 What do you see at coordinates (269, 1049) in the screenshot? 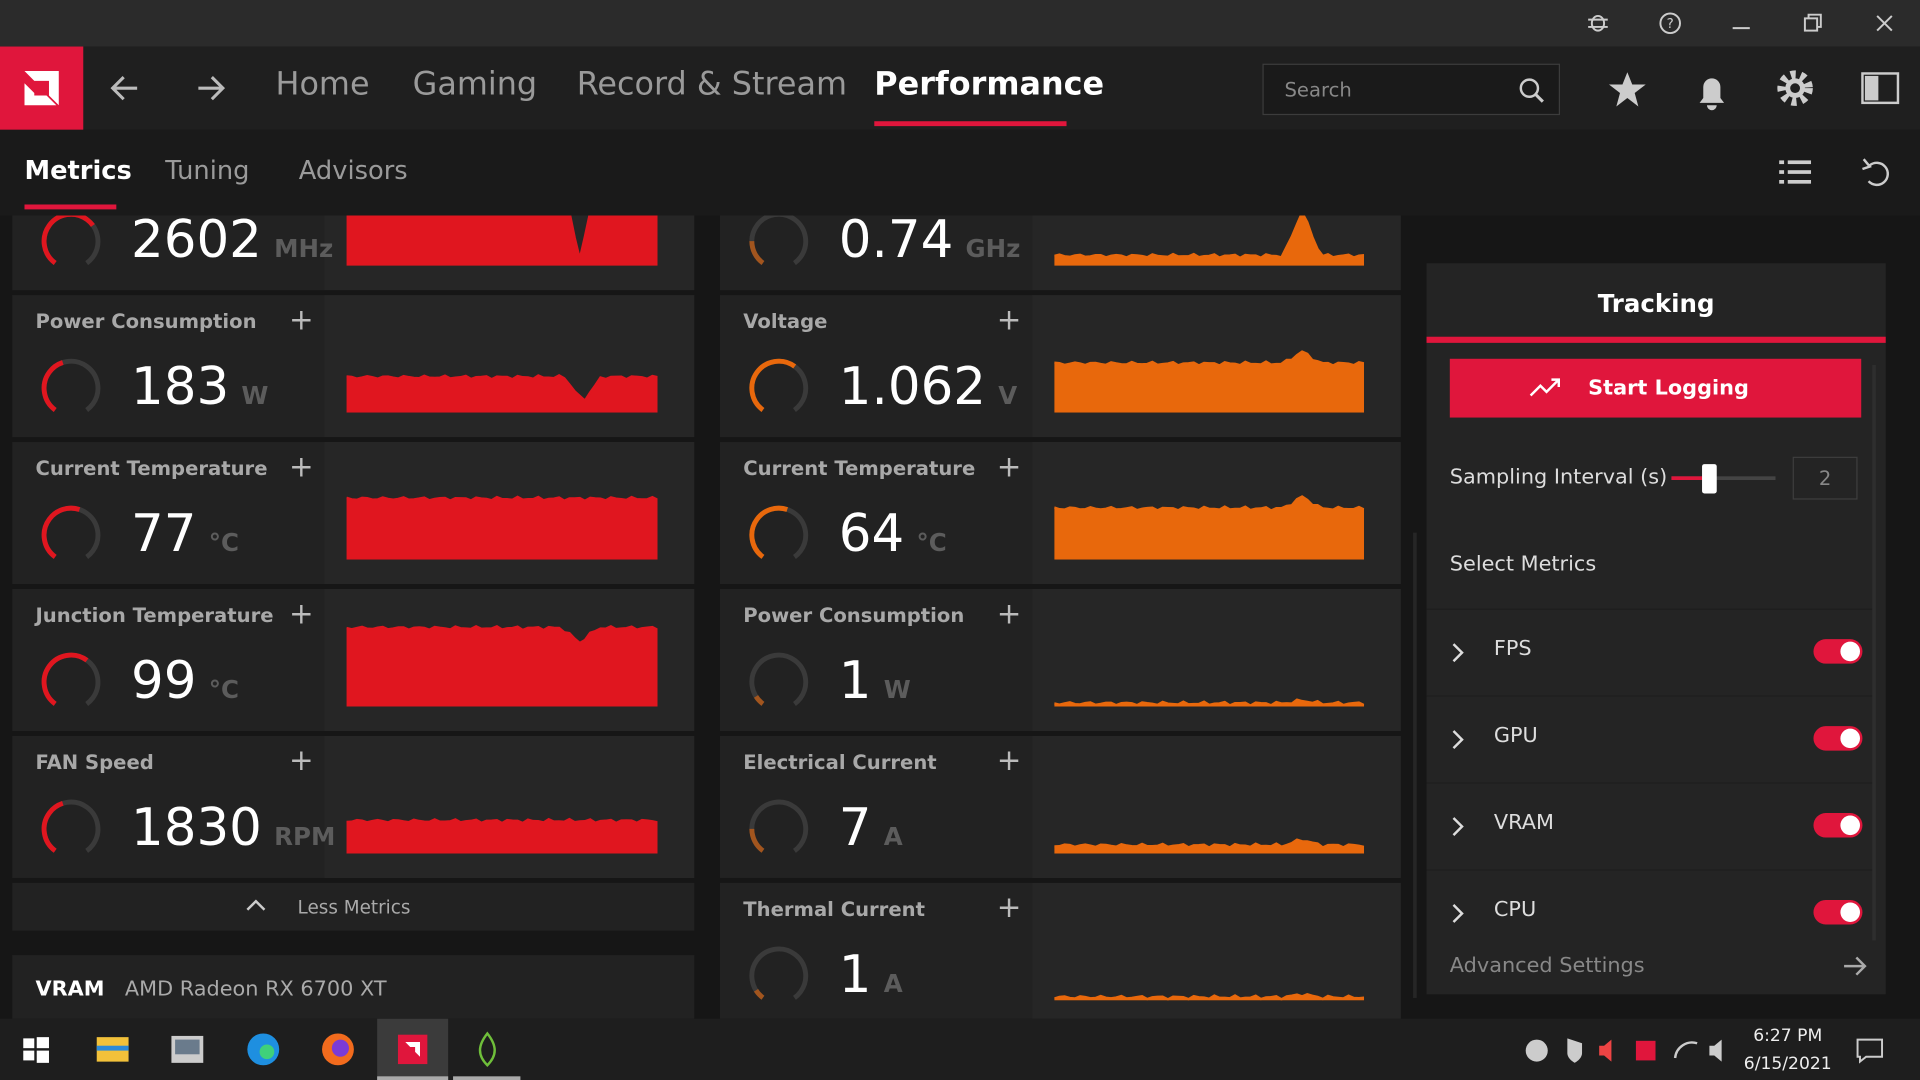
I see `taskbar-icons` at bounding box center [269, 1049].